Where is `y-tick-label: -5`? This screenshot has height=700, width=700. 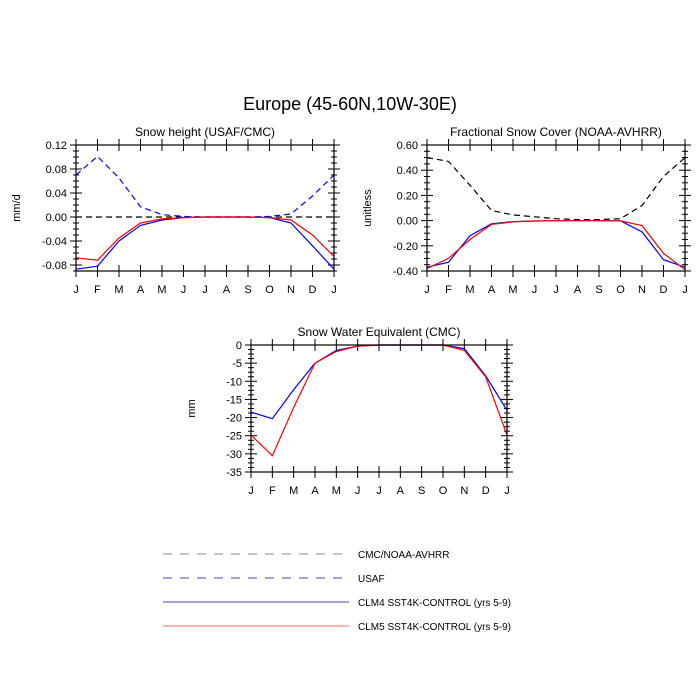 y-tick-label: -5 is located at coordinates (237, 364).